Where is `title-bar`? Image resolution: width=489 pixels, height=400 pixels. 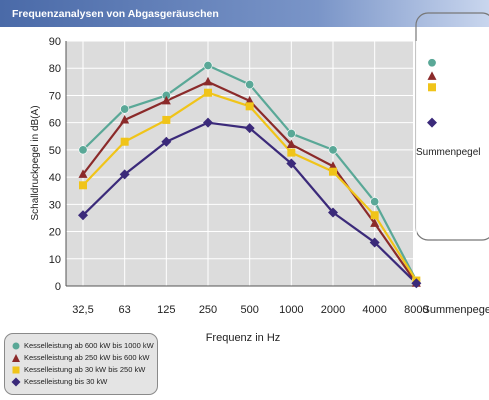 title-bar is located at coordinates (244, 13).